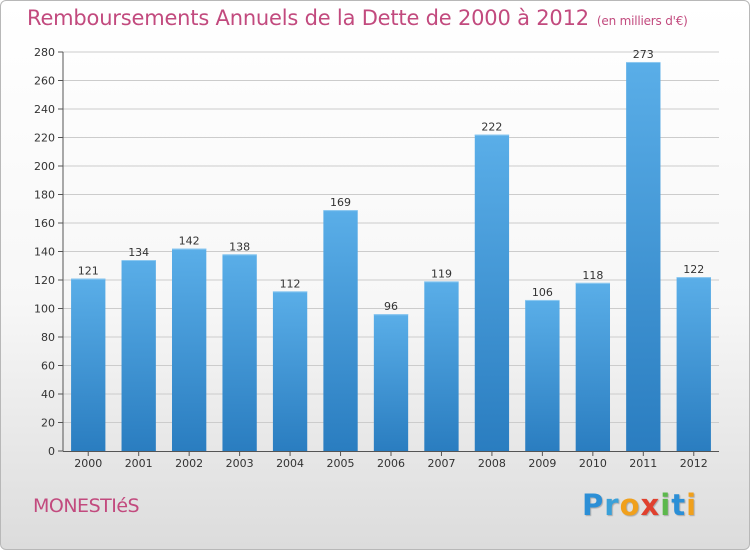 This screenshot has width=750, height=550. What do you see at coordinates (290, 283) in the screenshot?
I see `data-label: 112` at bounding box center [290, 283].